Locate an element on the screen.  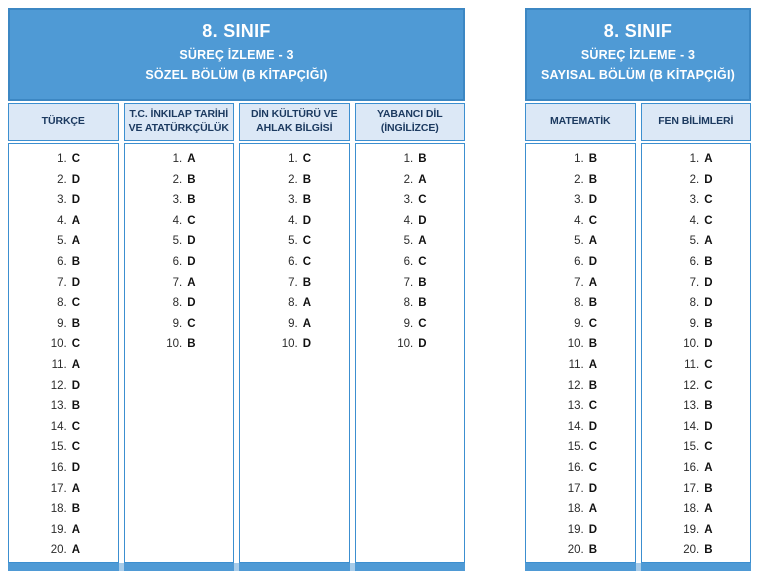
answer-row: 17. A is located at coordinates (63, 489).